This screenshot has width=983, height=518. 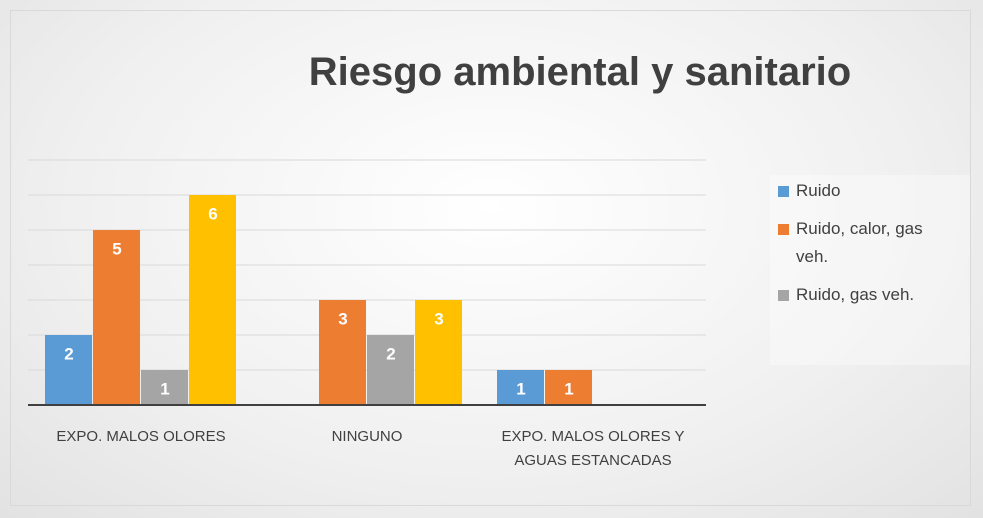 I want to click on x-tick-label: NINGUNO, so click(x=367, y=436).